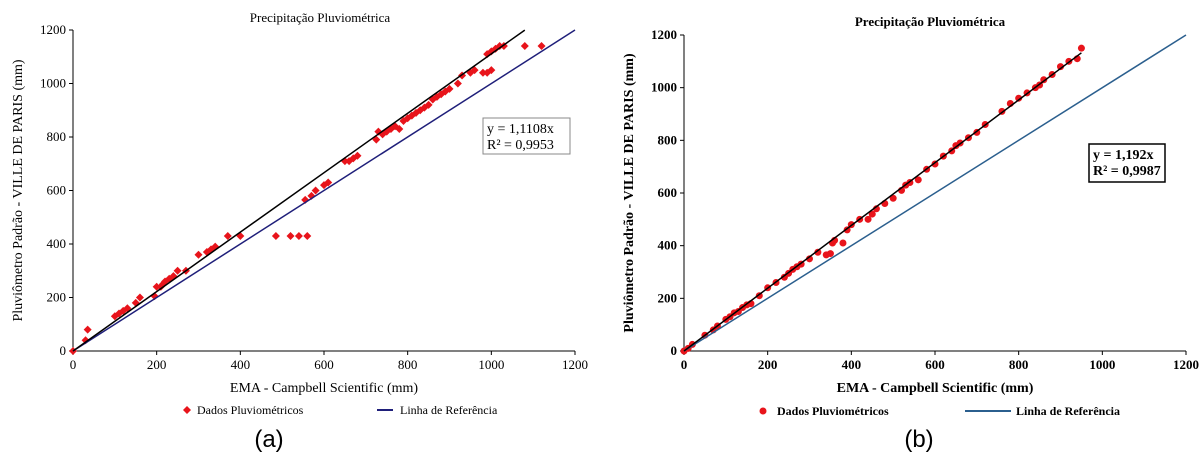  What do you see at coordinates (1127, 171) in the screenshot?
I see `r-squared: R² = 0,9987` at bounding box center [1127, 171].